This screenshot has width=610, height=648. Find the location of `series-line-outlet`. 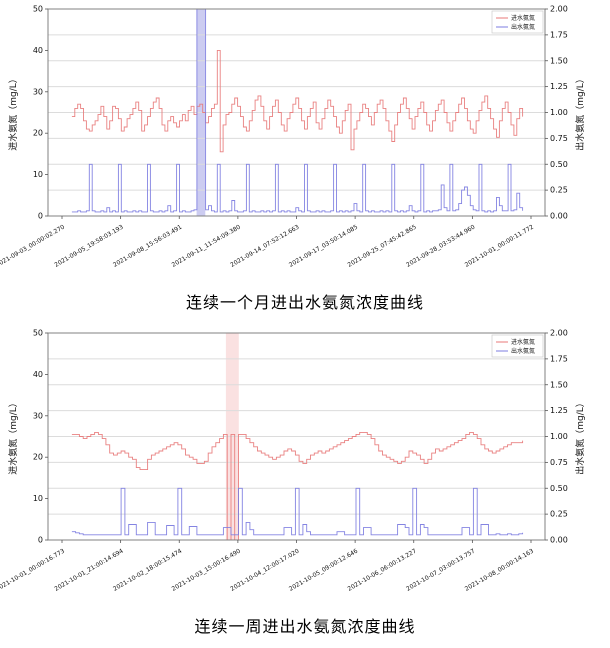

series-line-outlet is located at coordinates (297, 511).